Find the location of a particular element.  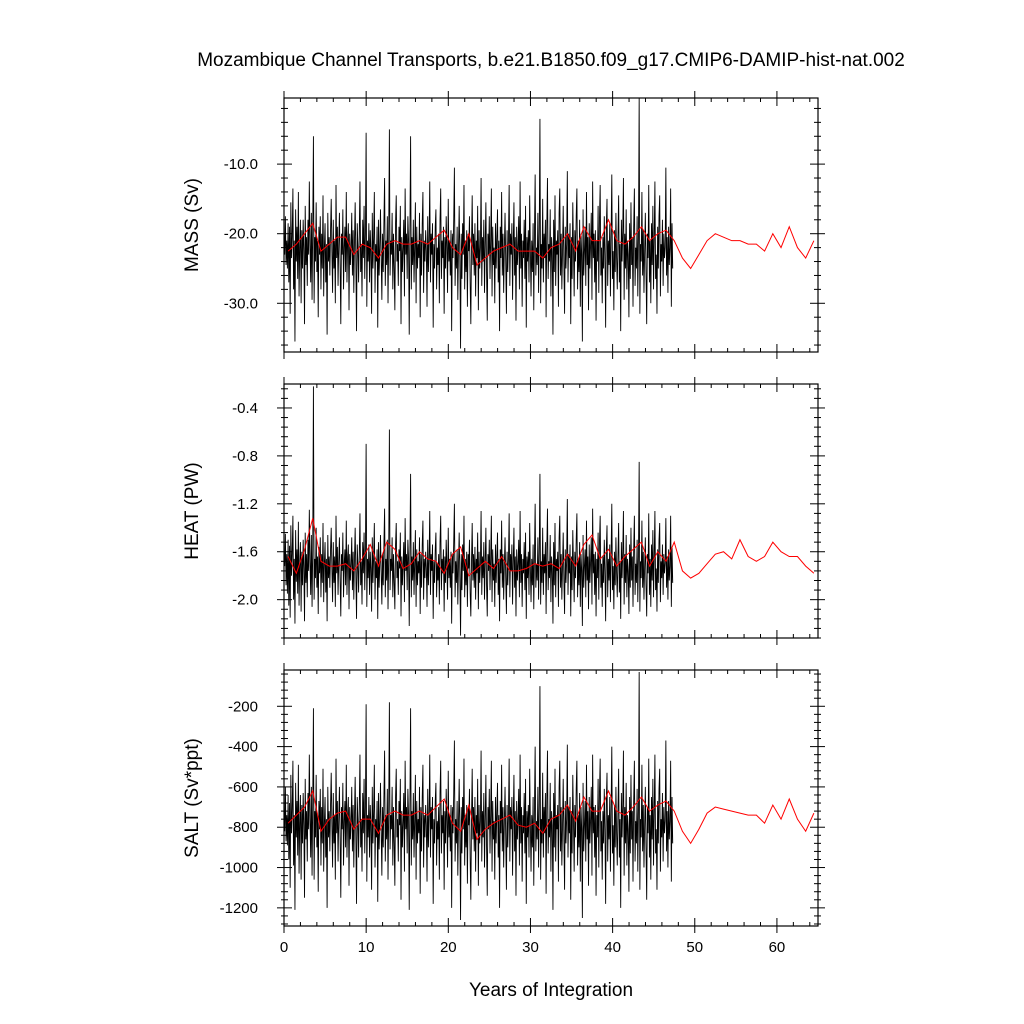

y-tick-label: -400 is located at coordinates (243, 747).